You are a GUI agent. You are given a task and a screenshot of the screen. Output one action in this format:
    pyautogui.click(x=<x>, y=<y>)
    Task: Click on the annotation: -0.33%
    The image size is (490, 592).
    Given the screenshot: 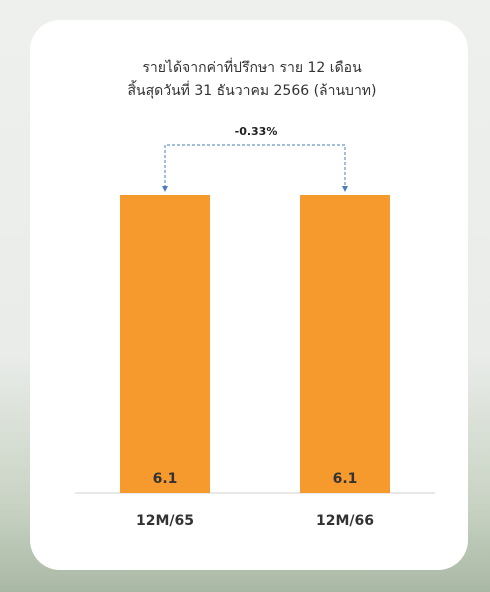 What is the action you would take?
    pyautogui.click(x=256, y=131)
    